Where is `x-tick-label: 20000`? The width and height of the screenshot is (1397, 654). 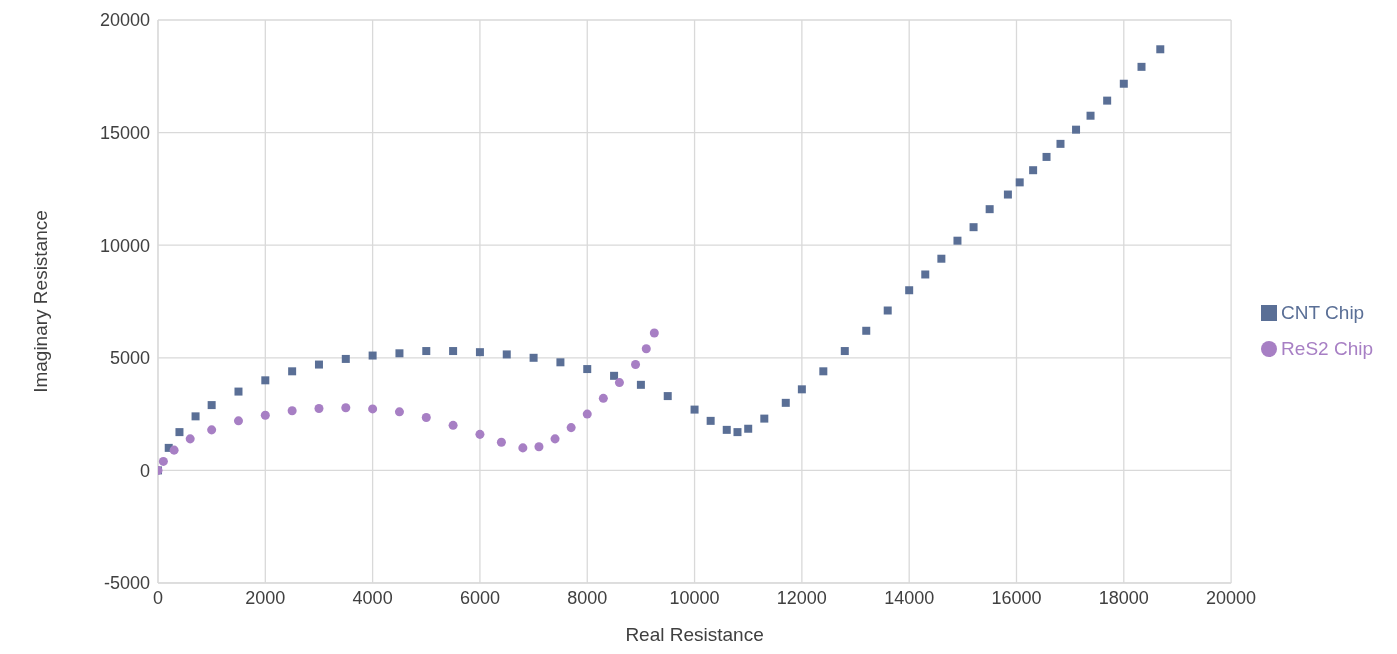
x-tick-label: 20000 is located at coordinates (1231, 597).